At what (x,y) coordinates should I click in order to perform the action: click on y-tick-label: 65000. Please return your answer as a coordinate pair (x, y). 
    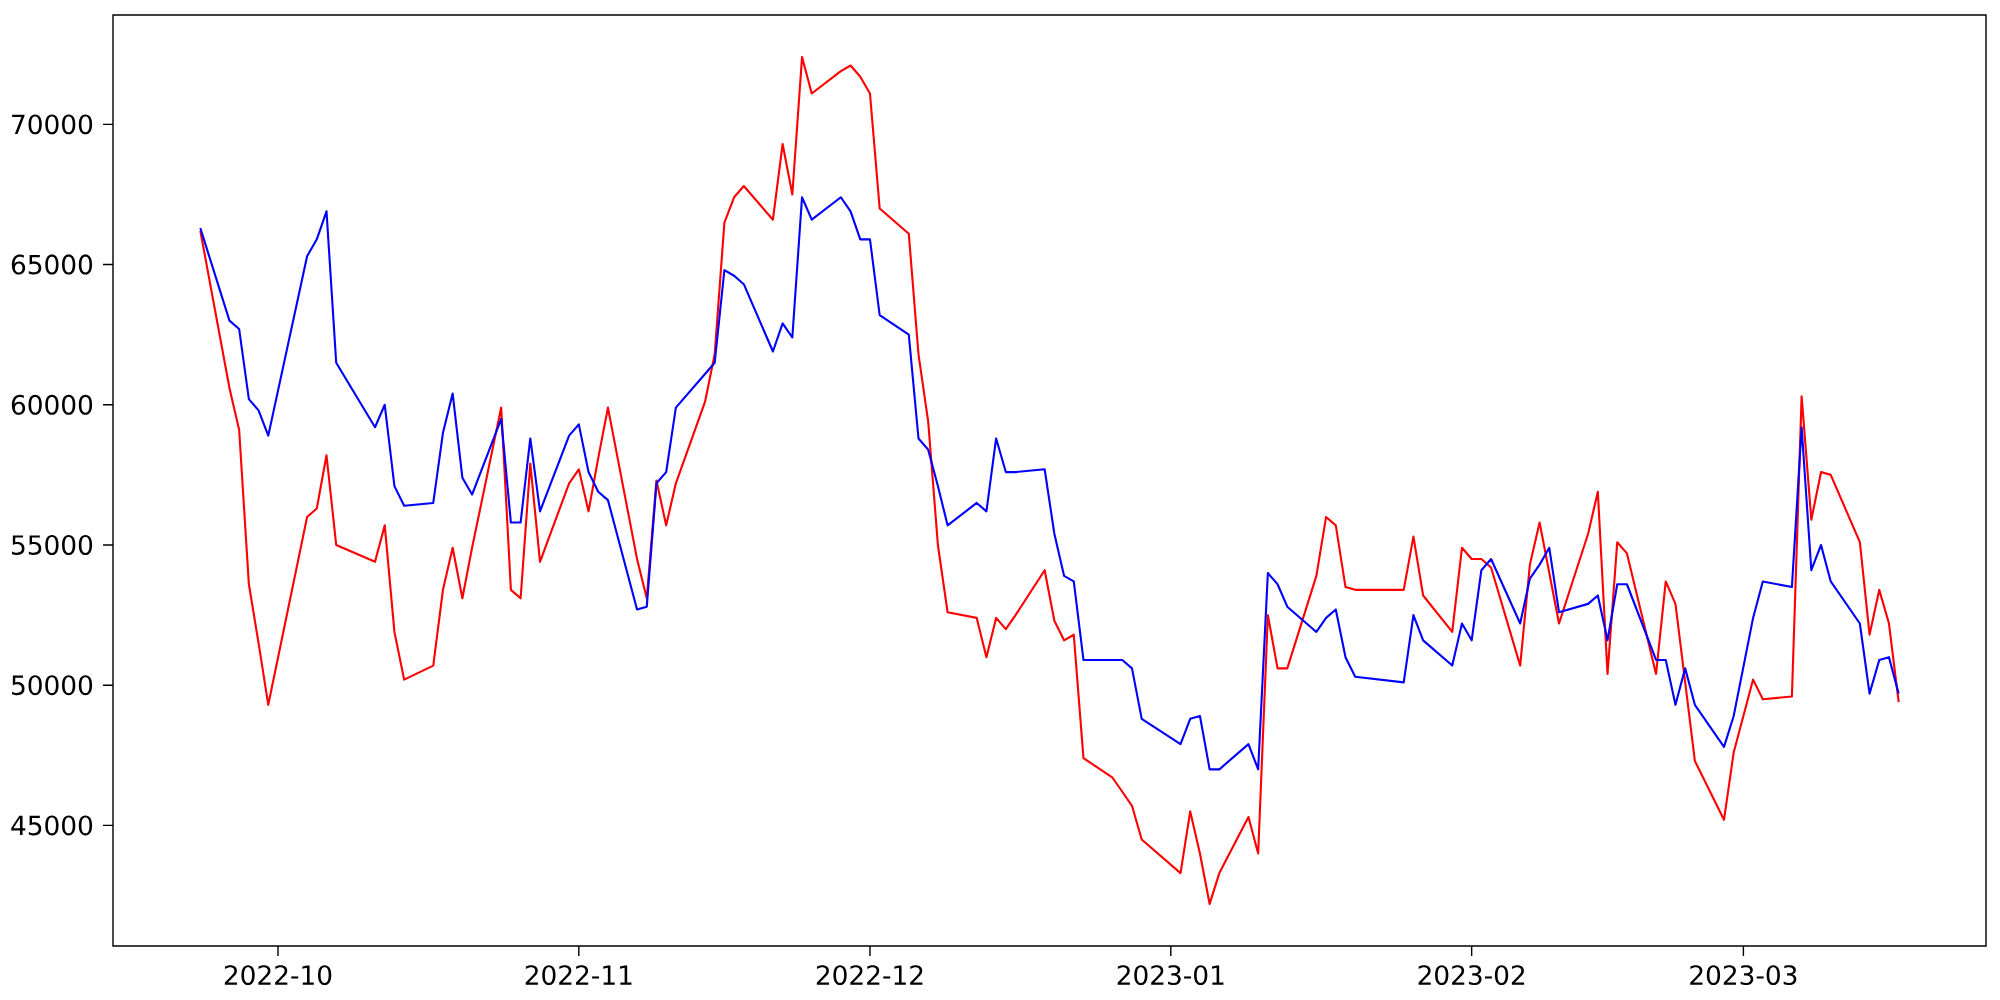
    Looking at the image, I should click on (52, 264).